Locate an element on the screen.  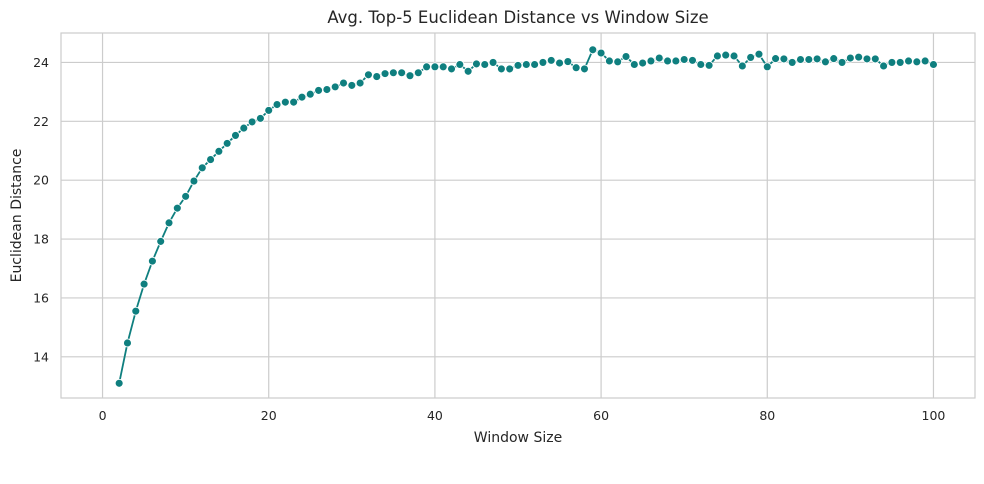
x-tick-label: 60 is located at coordinates (601, 415).